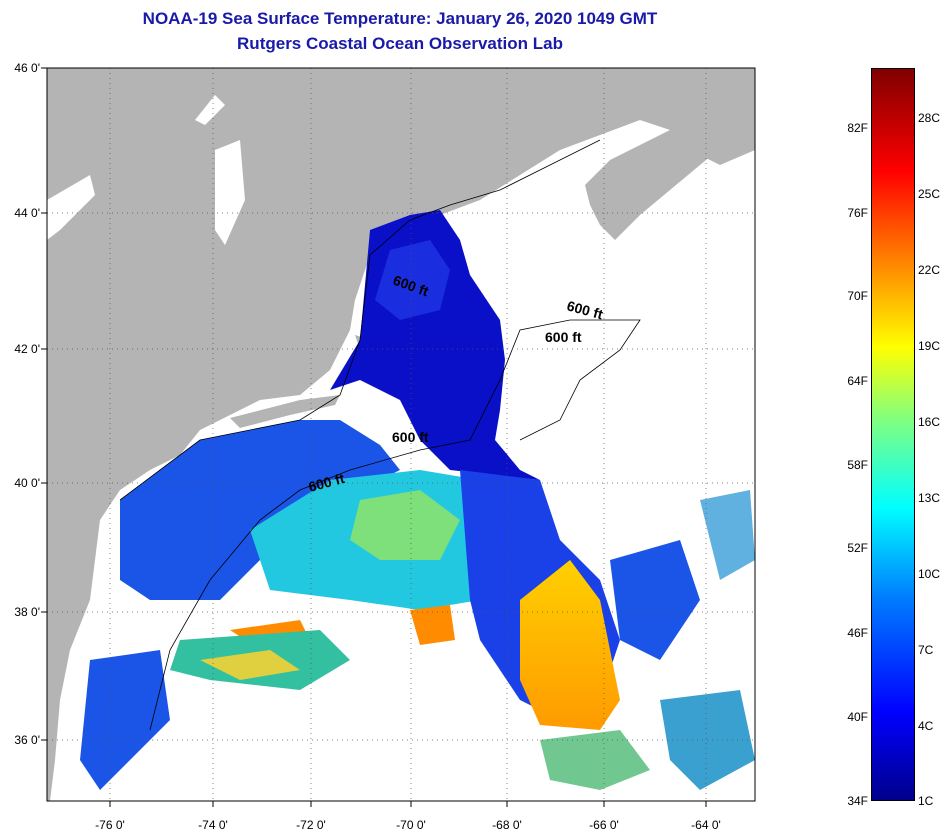 The width and height of the screenshot is (944, 832). What do you see at coordinates (20, 483) in the screenshot?
I see `lat-label: 40 0'` at bounding box center [20, 483].